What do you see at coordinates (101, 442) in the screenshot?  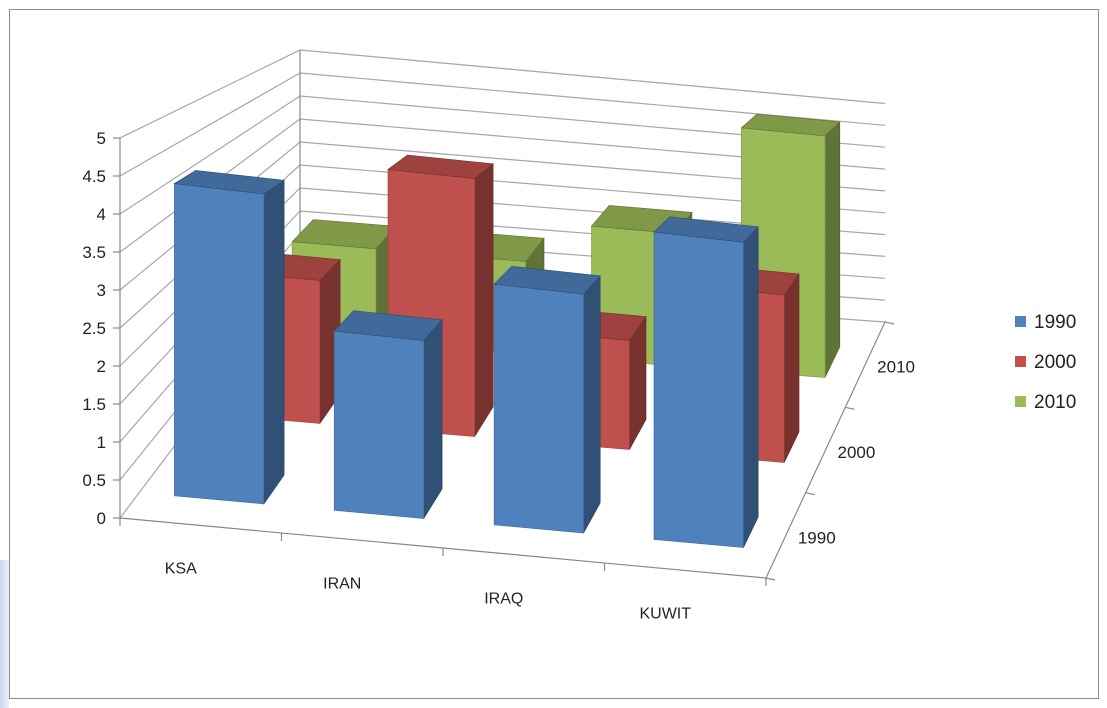 I see `y-tick-label: 1` at bounding box center [101, 442].